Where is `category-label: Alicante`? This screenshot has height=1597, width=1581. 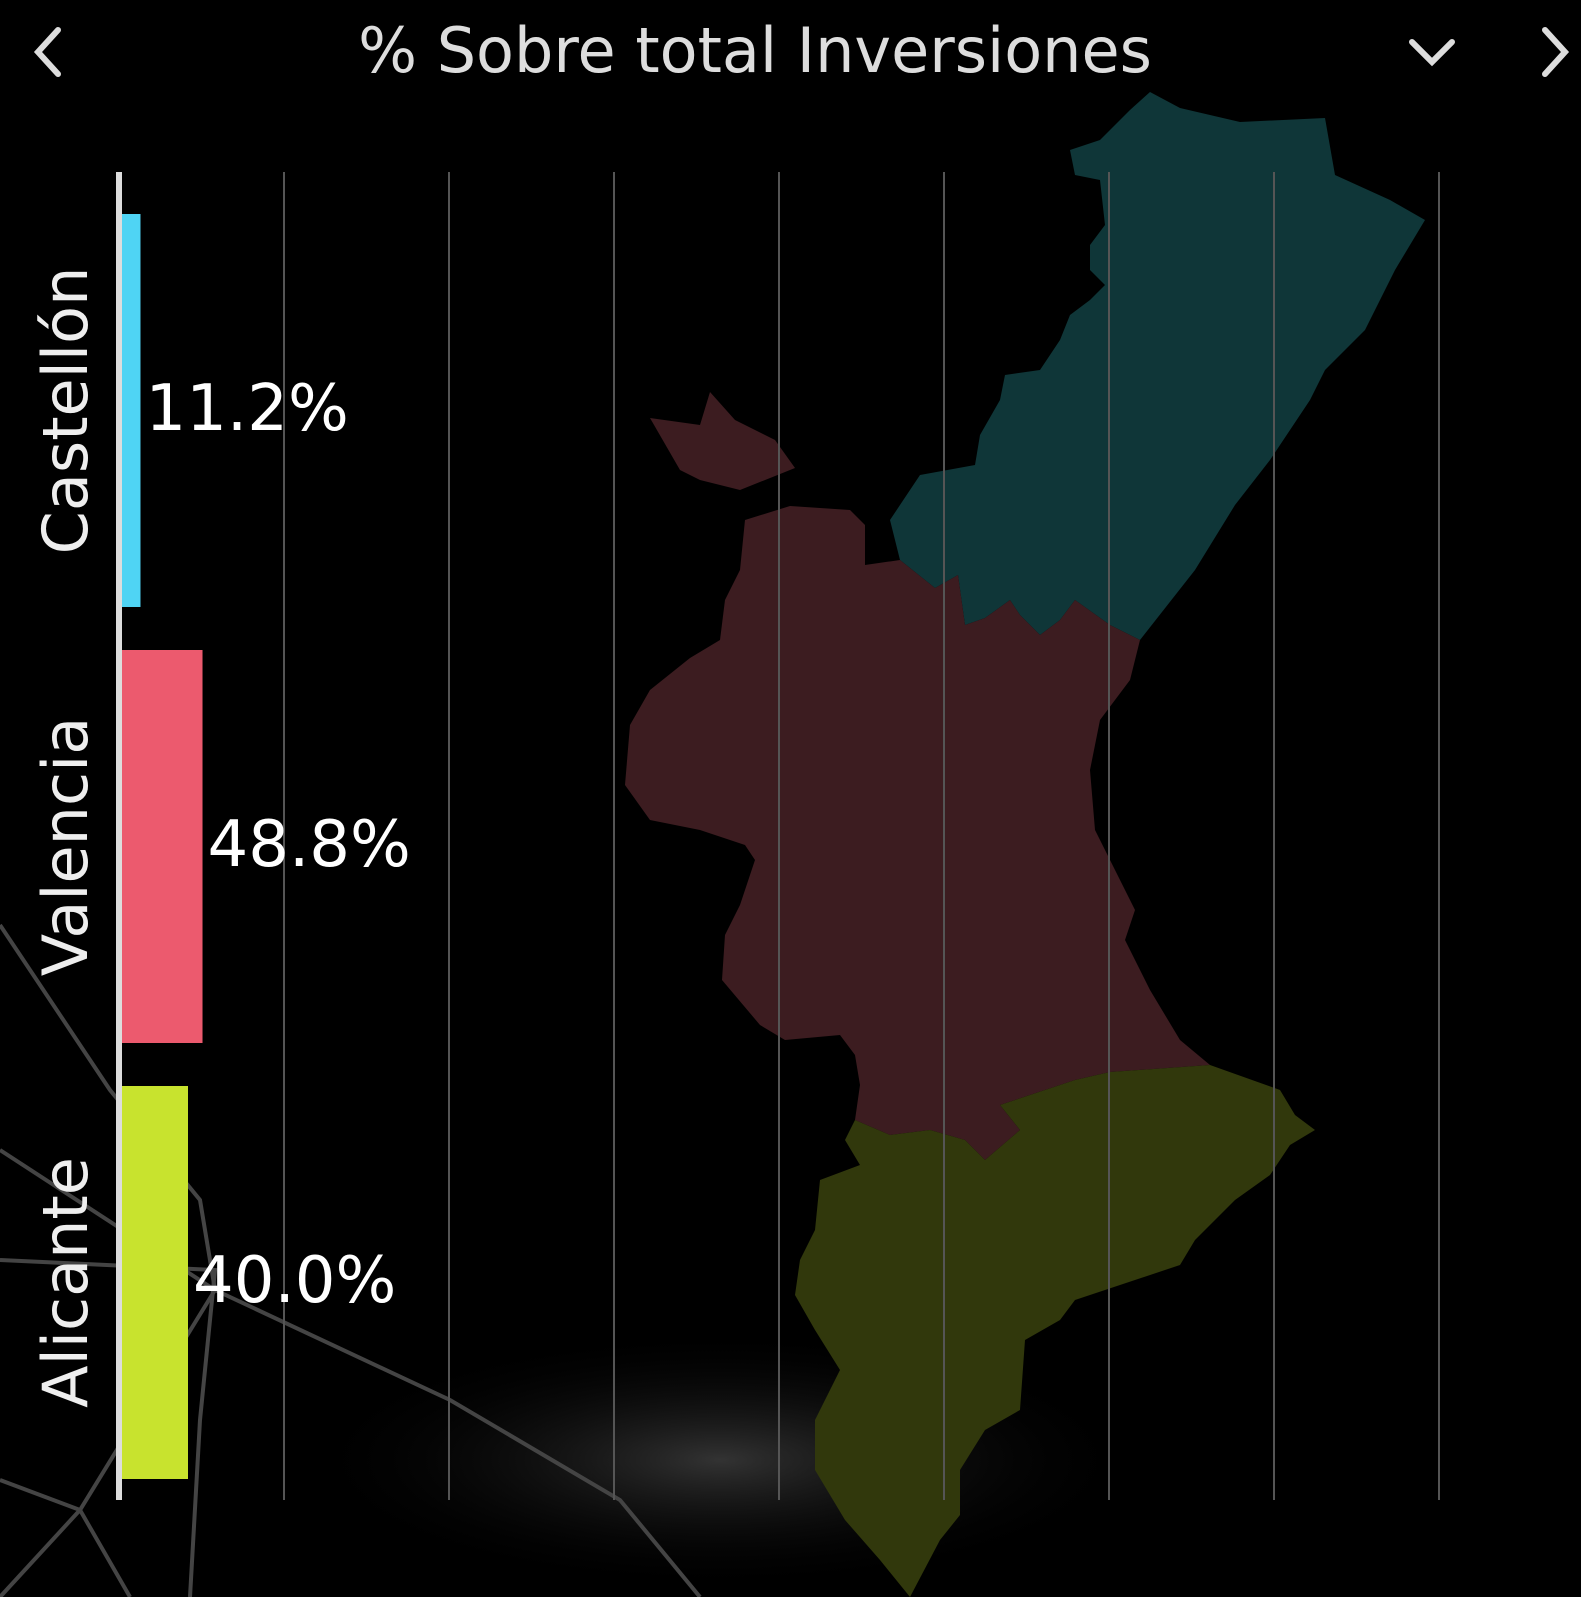
category-label: Alicante is located at coordinates (65, 1282).